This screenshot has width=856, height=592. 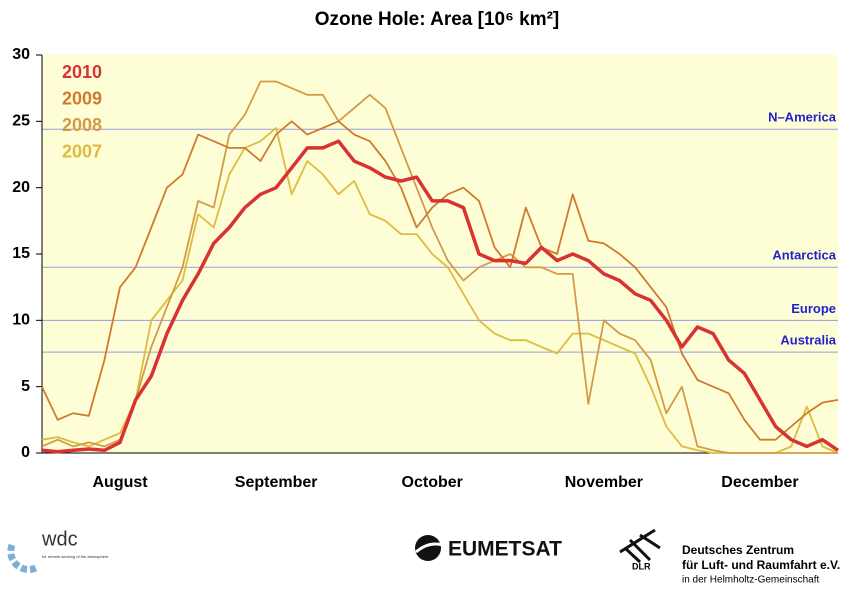 I want to click on legend-label: 2009, so click(x=82, y=98).